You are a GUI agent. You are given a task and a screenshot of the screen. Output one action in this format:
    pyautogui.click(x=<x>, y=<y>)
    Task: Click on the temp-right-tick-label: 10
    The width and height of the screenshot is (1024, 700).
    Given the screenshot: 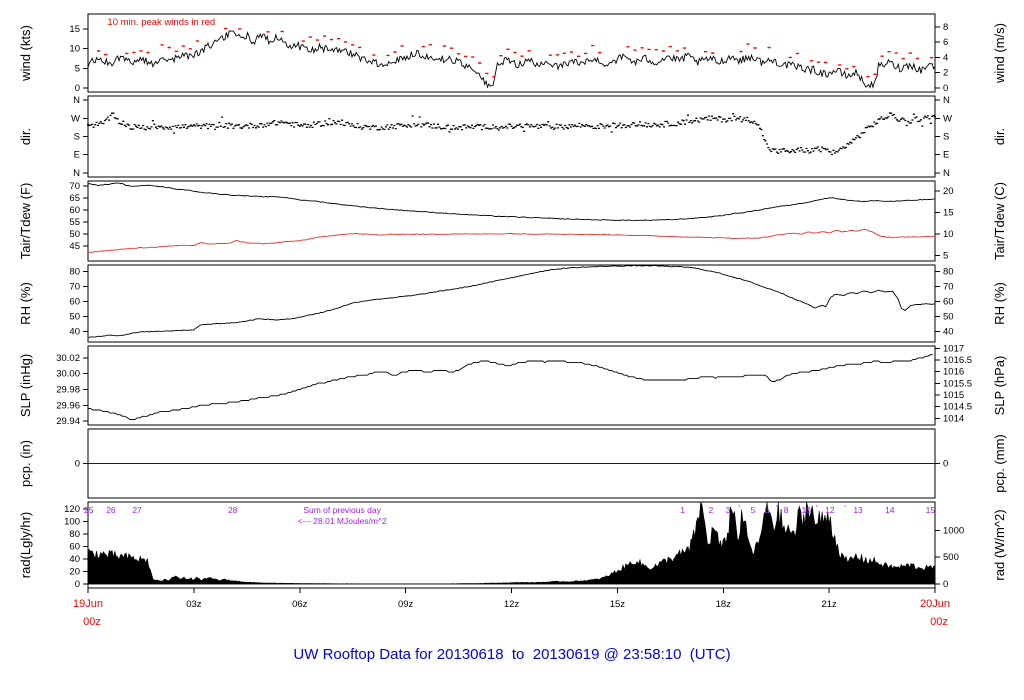 What is the action you would take?
    pyautogui.click(x=948, y=234)
    